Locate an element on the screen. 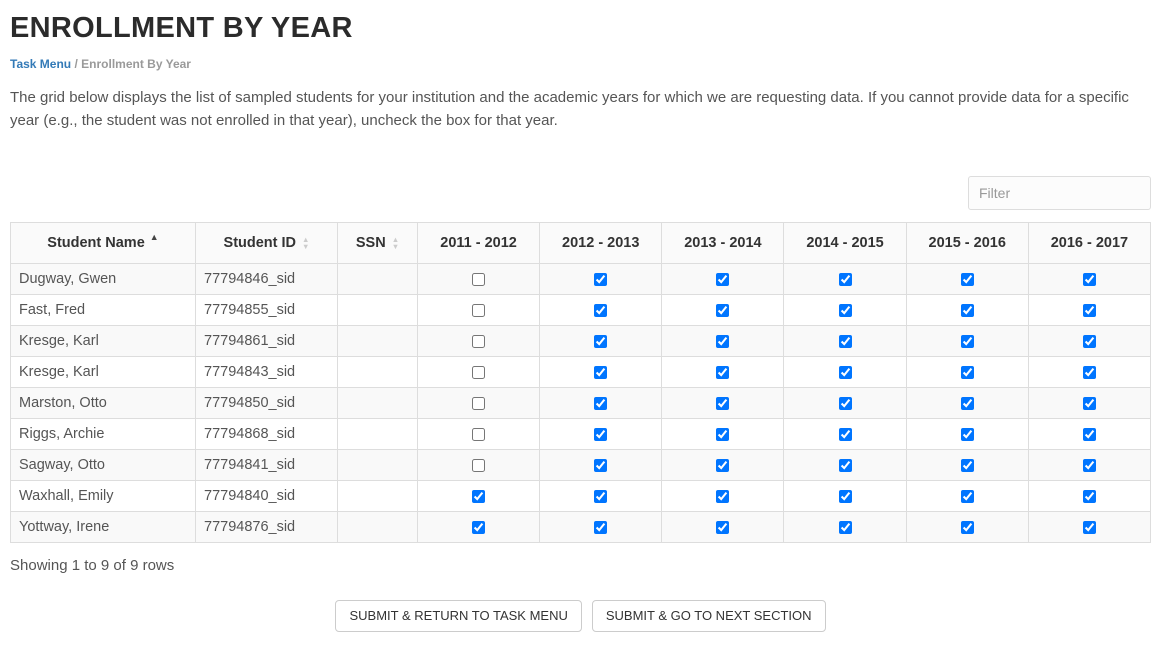 The height and width of the screenshot is (652, 1161). filter-input is located at coordinates (1059, 193).